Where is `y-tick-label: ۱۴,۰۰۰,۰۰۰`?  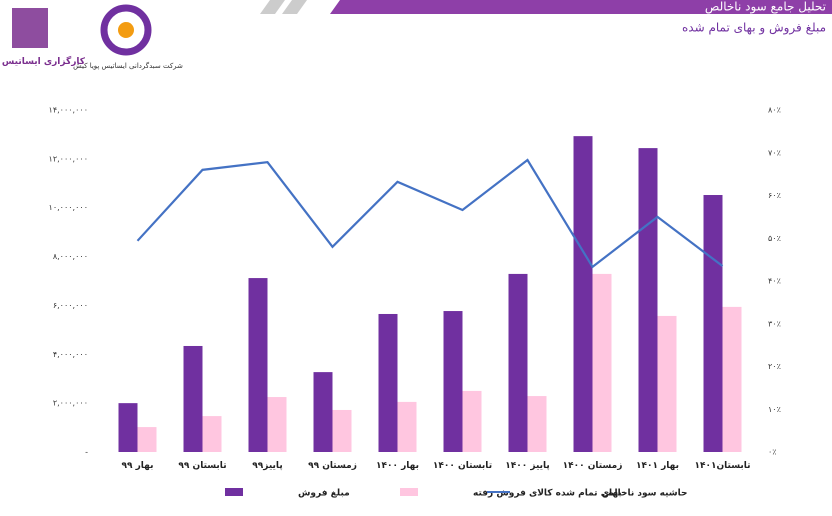
y-tick-label: ۱۴,۰۰۰,۰۰۰ is located at coordinates (68, 110).